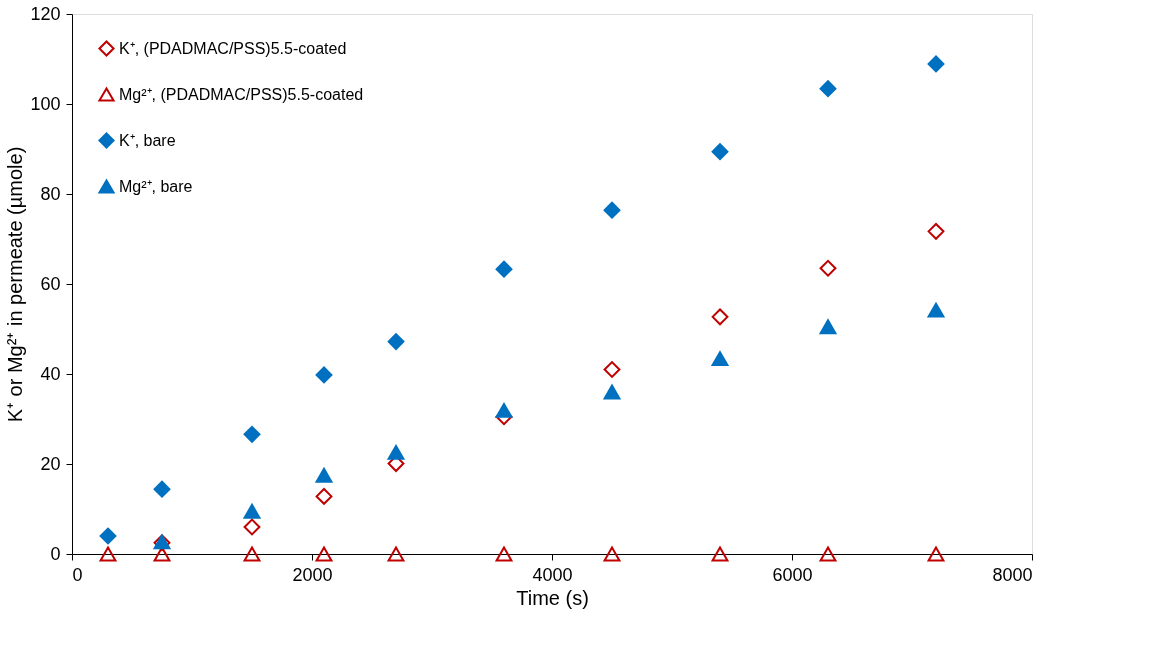 The height and width of the screenshot is (671, 1159). Describe the element at coordinates (50, 463) in the screenshot. I see `y-tick-label: 20` at that location.